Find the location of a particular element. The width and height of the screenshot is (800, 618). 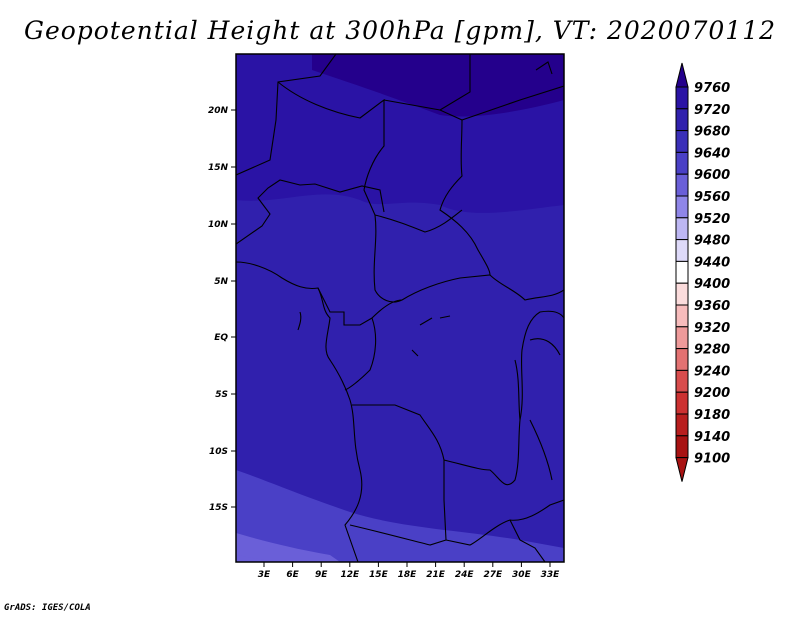

colorbar-label: 9240 is located at coordinates (712, 371).